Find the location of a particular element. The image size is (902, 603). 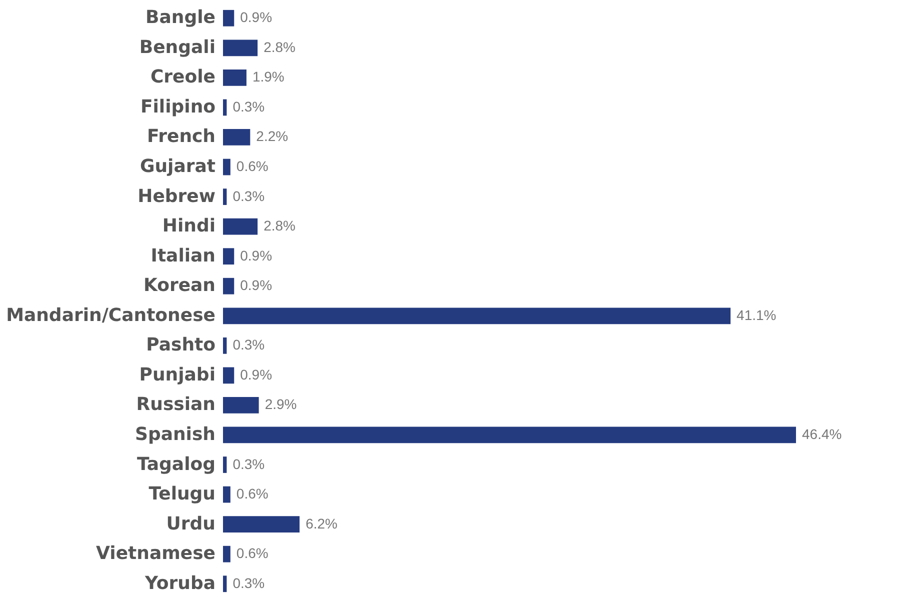

y-tick-label: Yoruba is located at coordinates (180, 583).